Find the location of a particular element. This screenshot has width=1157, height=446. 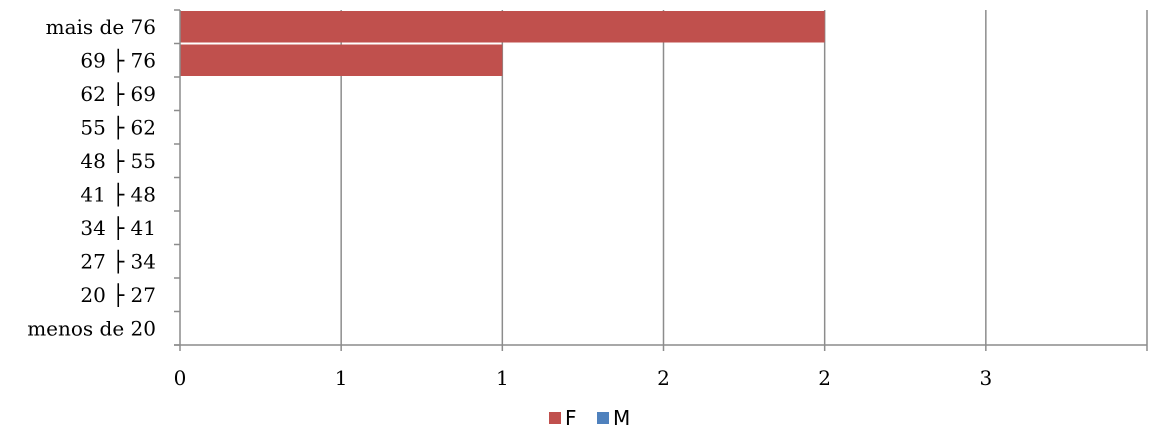

x-tick-label: 0 is located at coordinates (180, 378).